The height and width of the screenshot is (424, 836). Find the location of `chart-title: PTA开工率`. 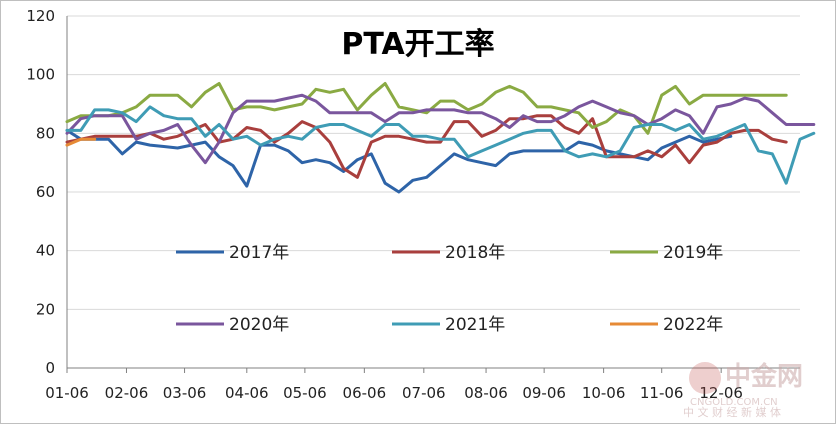

chart-title: PTA开工率 is located at coordinates (417, 44).